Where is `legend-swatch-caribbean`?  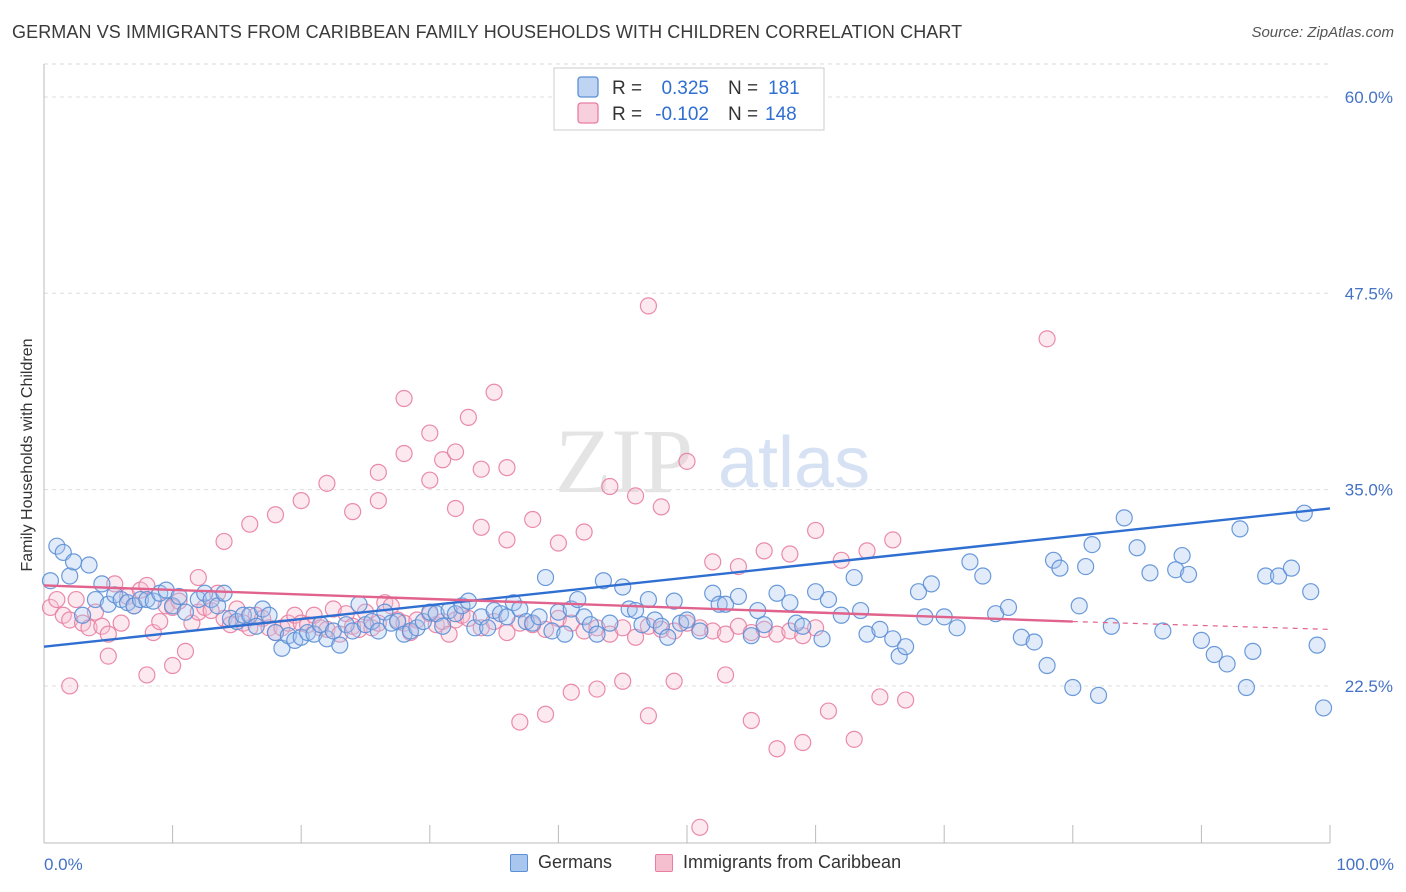 legend-swatch-caribbean is located at coordinates (588, 113).